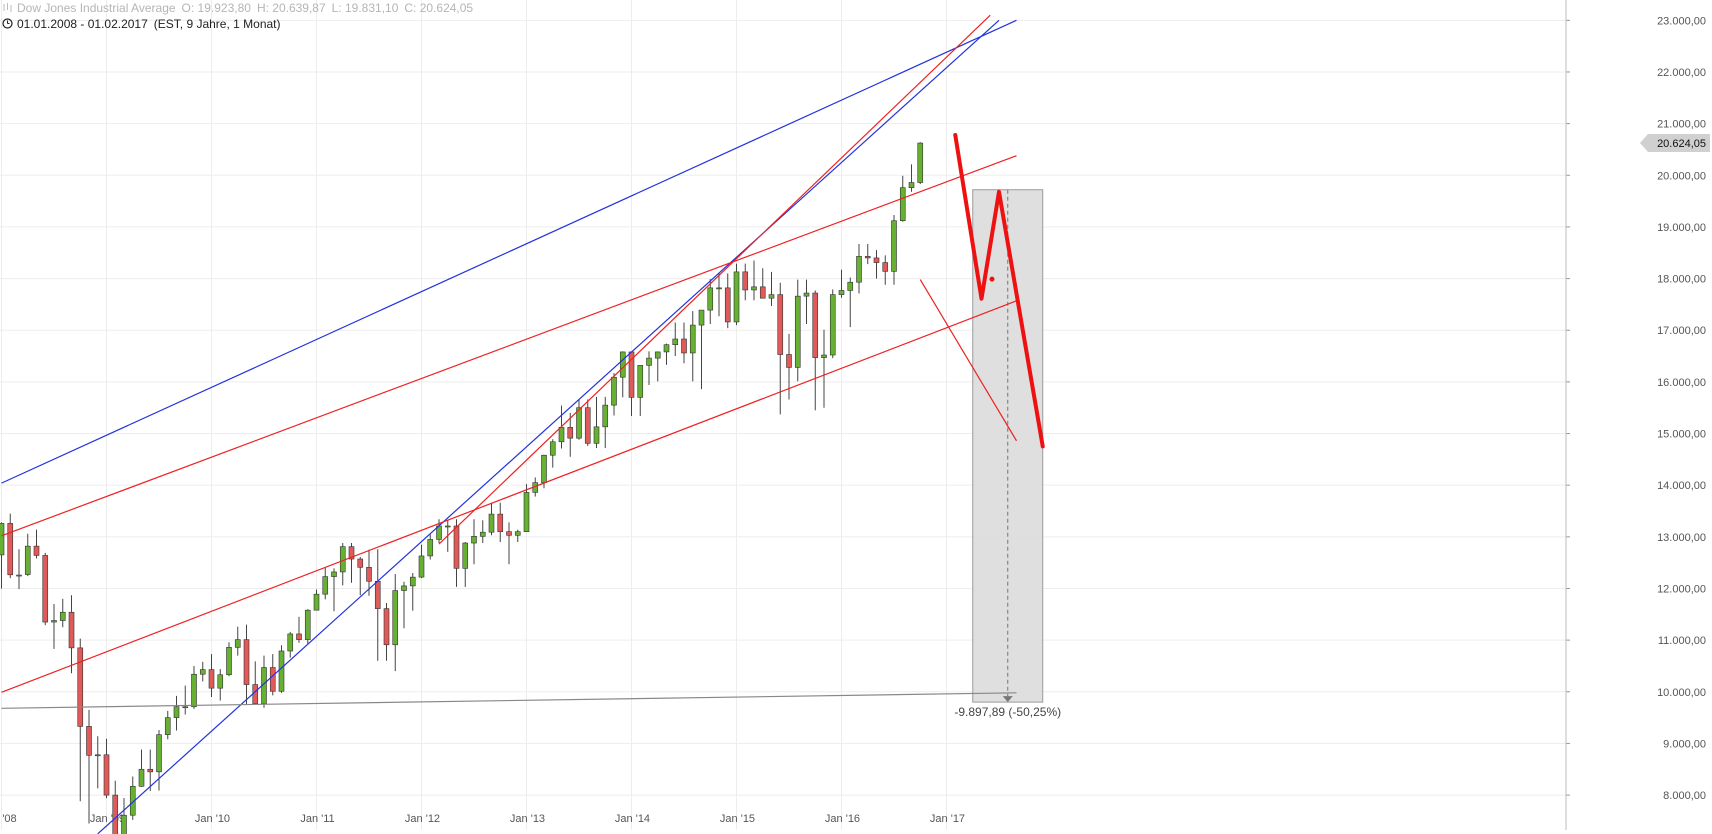 The height and width of the screenshot is (834, 1712). Describe the element at coordinates (1007, 712) in the screenshot. I see `measurement-label: -9.897,89 (-50,25%)` at that location.